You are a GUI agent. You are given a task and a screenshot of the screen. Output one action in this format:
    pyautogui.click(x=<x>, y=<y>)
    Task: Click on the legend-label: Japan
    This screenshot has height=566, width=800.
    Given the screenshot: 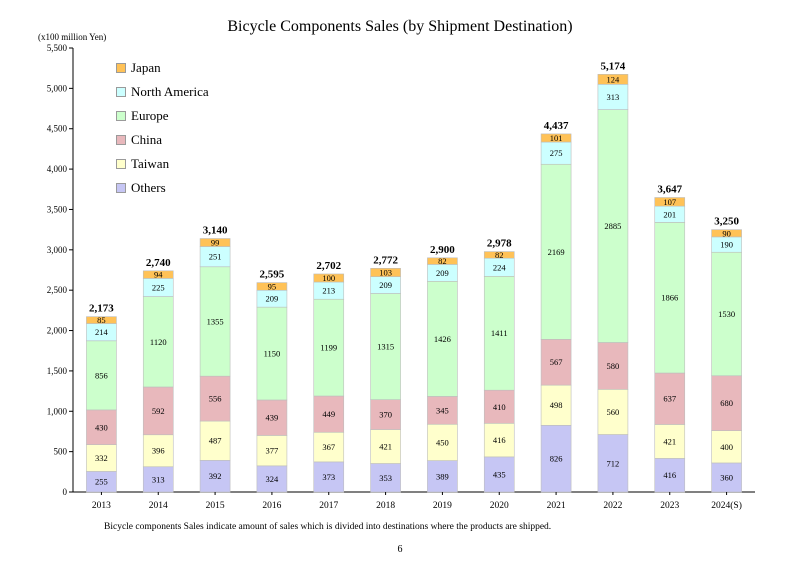 What is the action you would take?
    pyautogui.click(x=146, y=67)
    